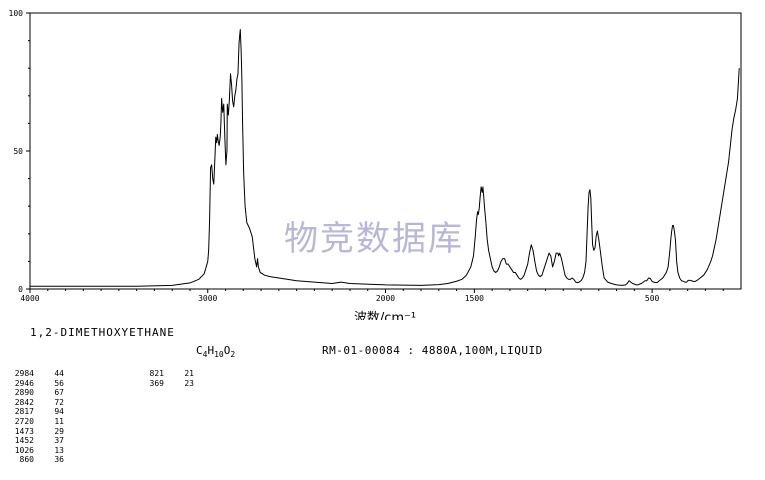 The width and height of the screenshot is (765, 480). I want to click on peak-row: 2842 72, so click(32, 403).